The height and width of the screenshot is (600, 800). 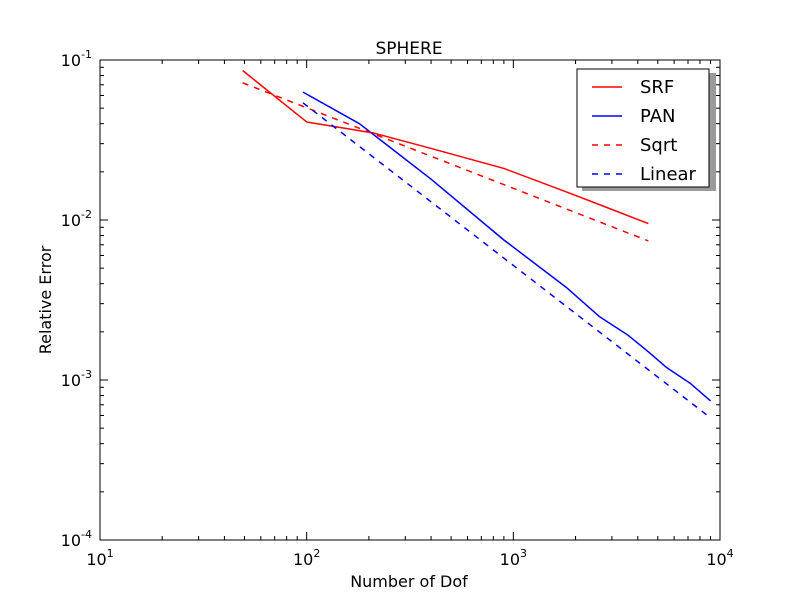 What do you see at coordinates (643, 128) in the screenshot?
I see `legend-box` at bounding box center [643, 128].